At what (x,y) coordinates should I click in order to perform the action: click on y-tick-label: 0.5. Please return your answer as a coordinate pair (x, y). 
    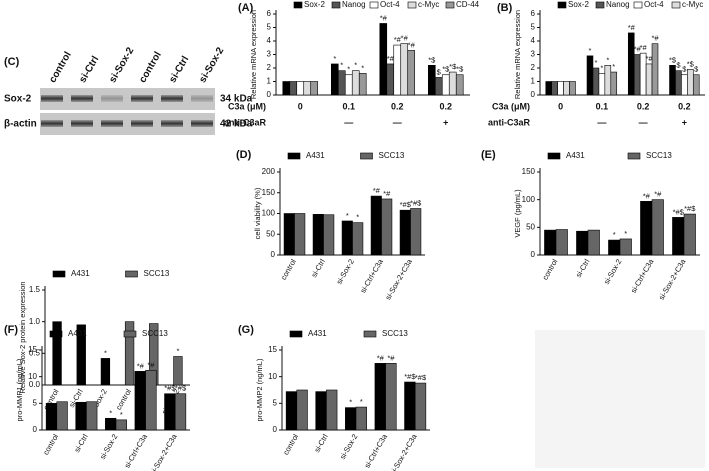
    Looking at the image, I should click on (35, 352).